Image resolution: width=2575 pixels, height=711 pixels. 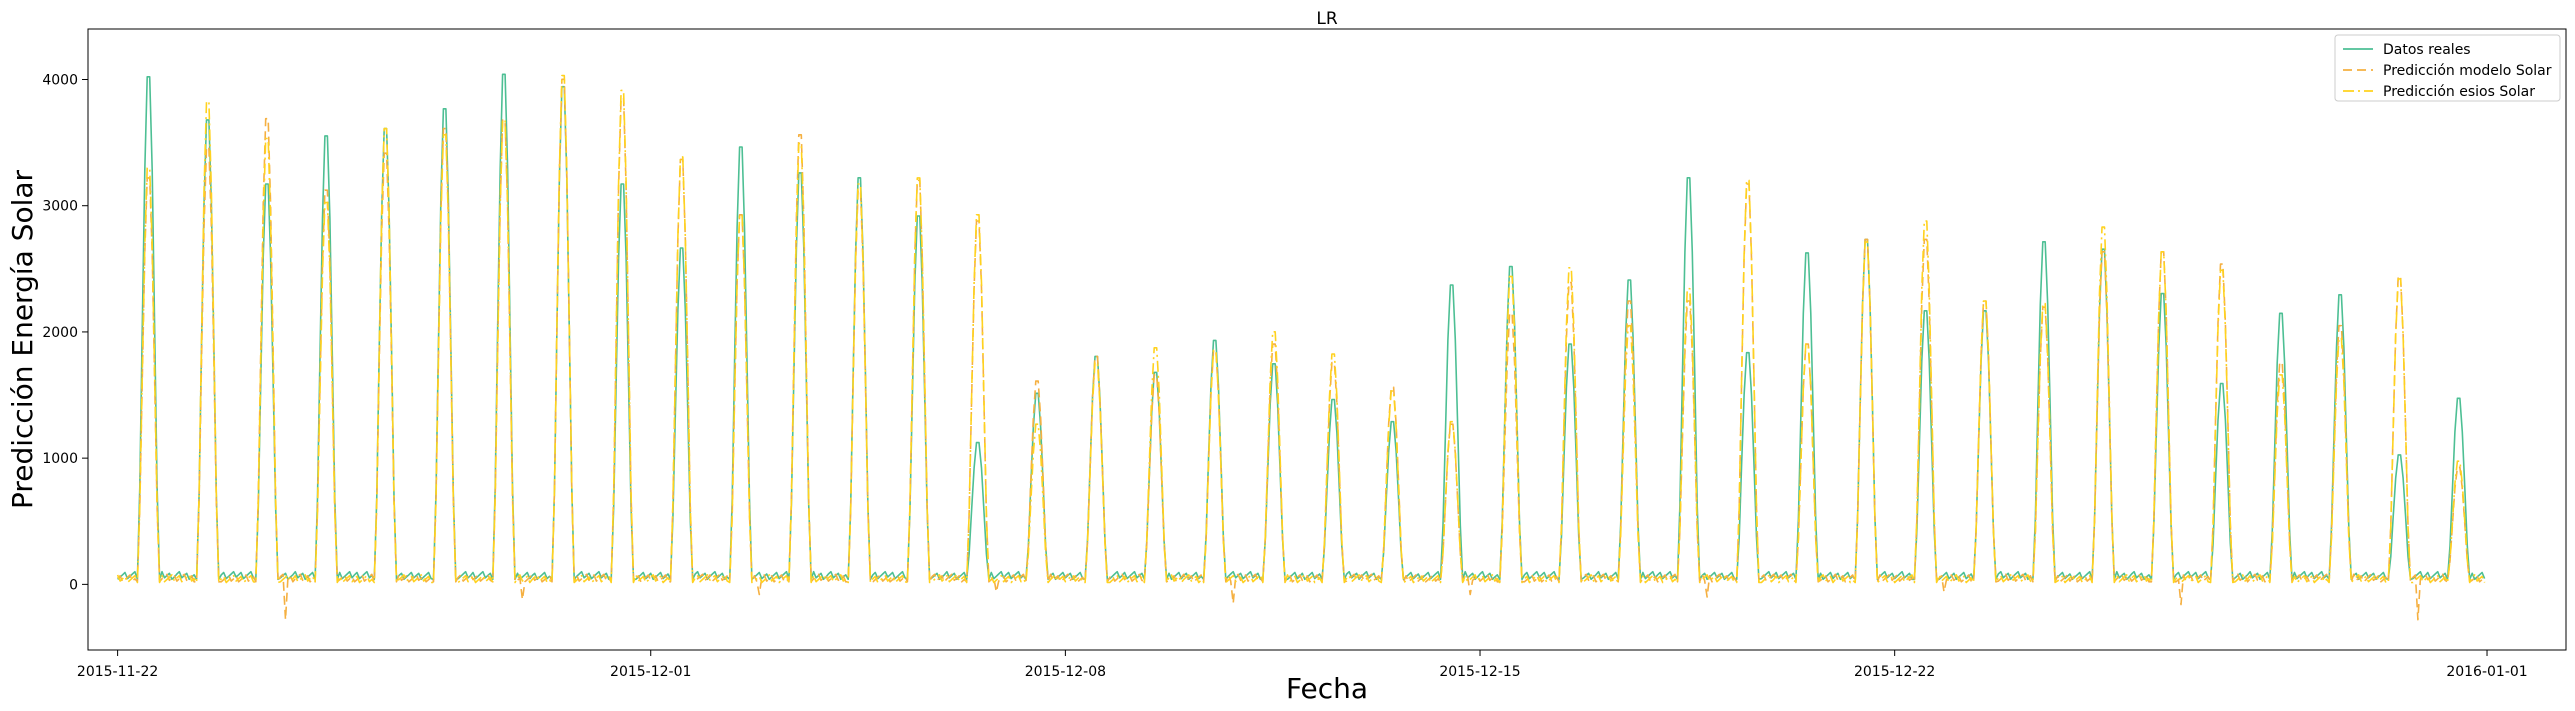 What do you see at coordinates (22, 339) in the screenshot?
I see `y-axis-title: Predicción Energía Solar` at bounding box center [22, 339].